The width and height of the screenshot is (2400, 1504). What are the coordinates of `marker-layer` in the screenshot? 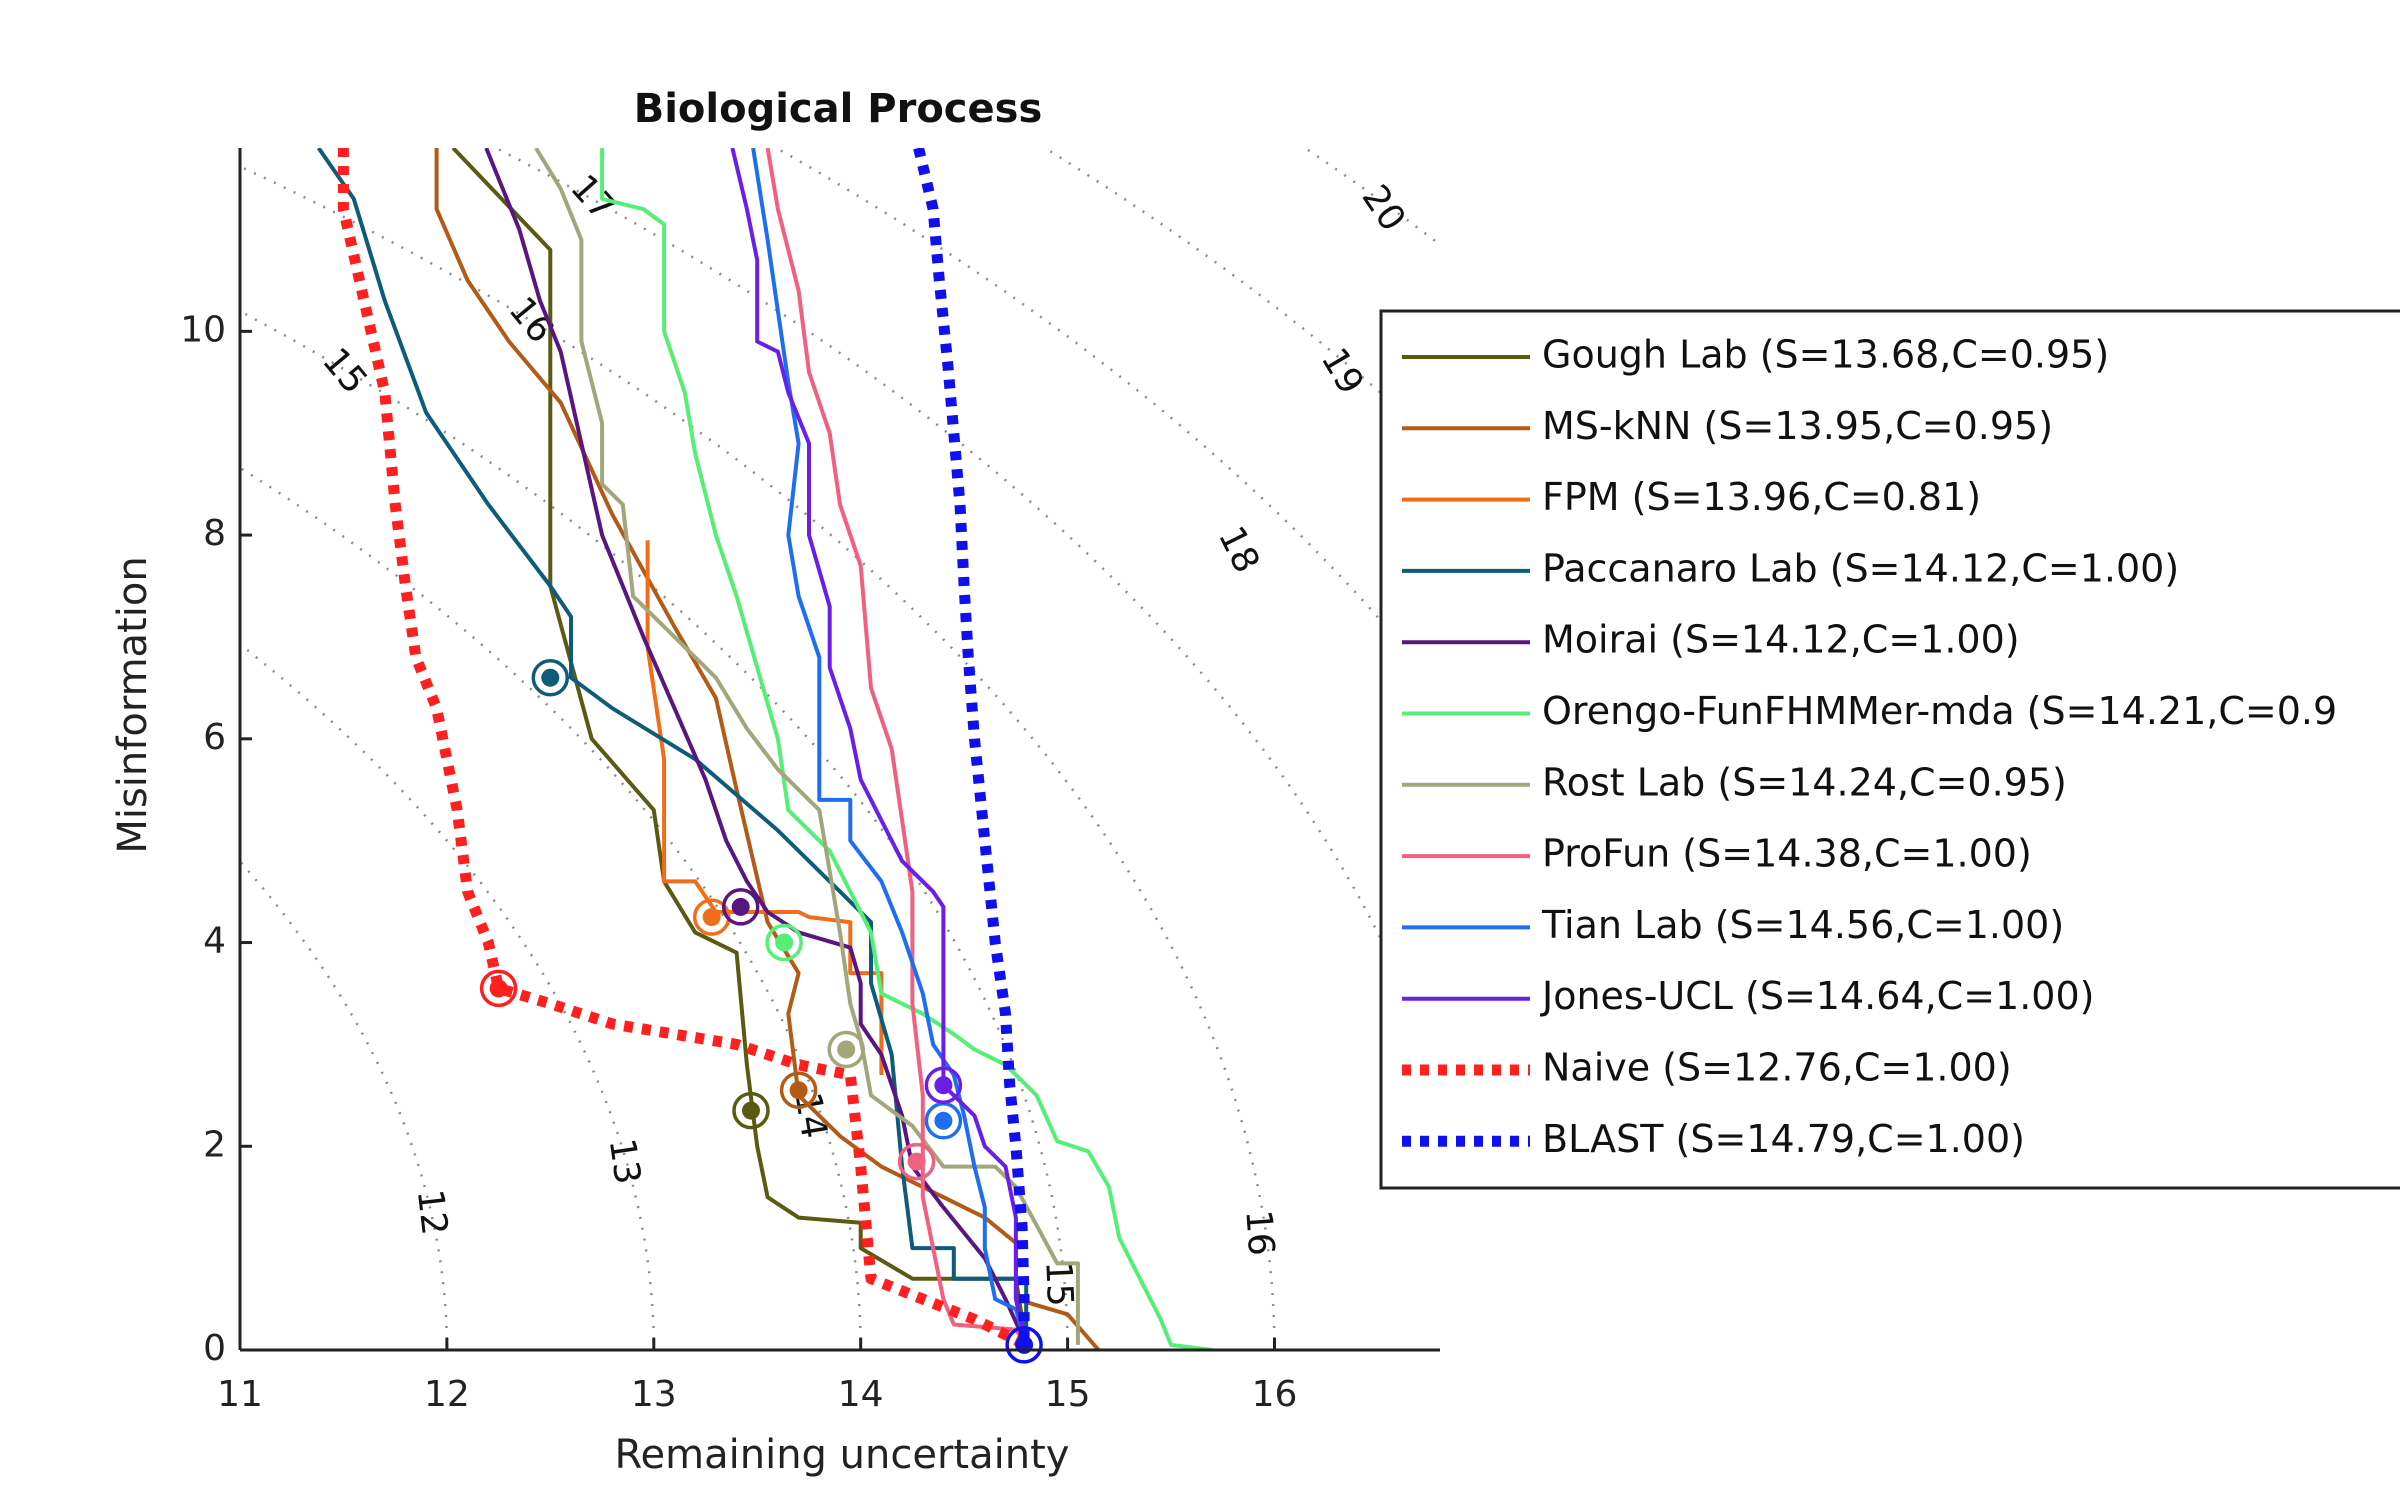 It's located at (761, 1011).